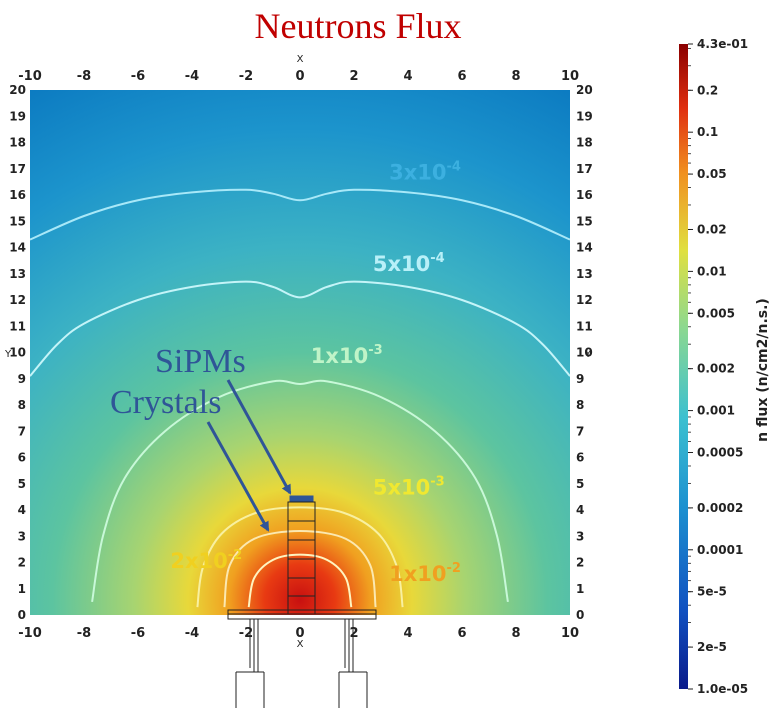  Describe the element at coordinates (347, 355) in the screenshot. I see `contour-label-2: 1x10-3` at that location.